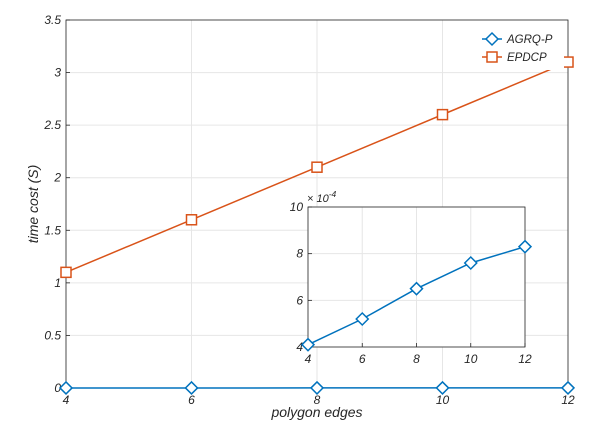  I want to click on main-x-tick-label: 8, so click(317, 400).